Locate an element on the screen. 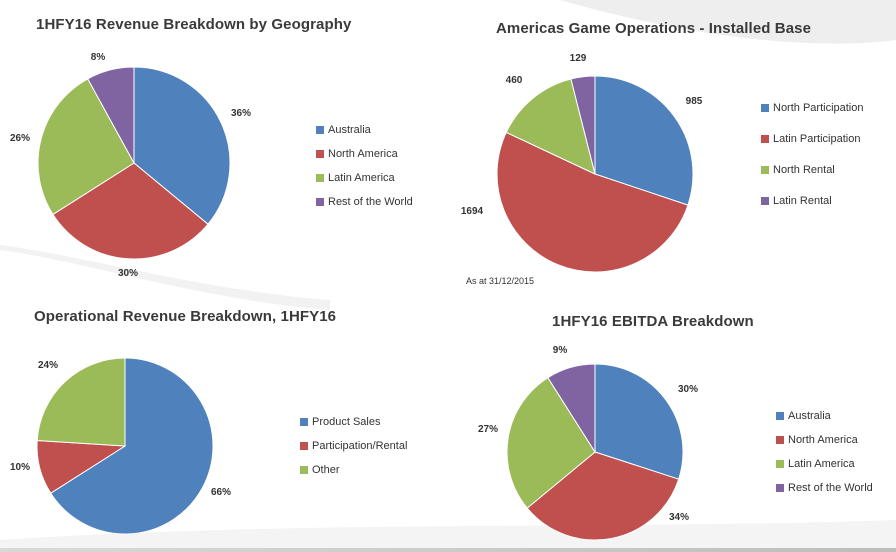 Image resolution: width=896 pixels, height=552 pixels. data-label-rest-of-the-world: 8% is located at coordinates (98, 57).